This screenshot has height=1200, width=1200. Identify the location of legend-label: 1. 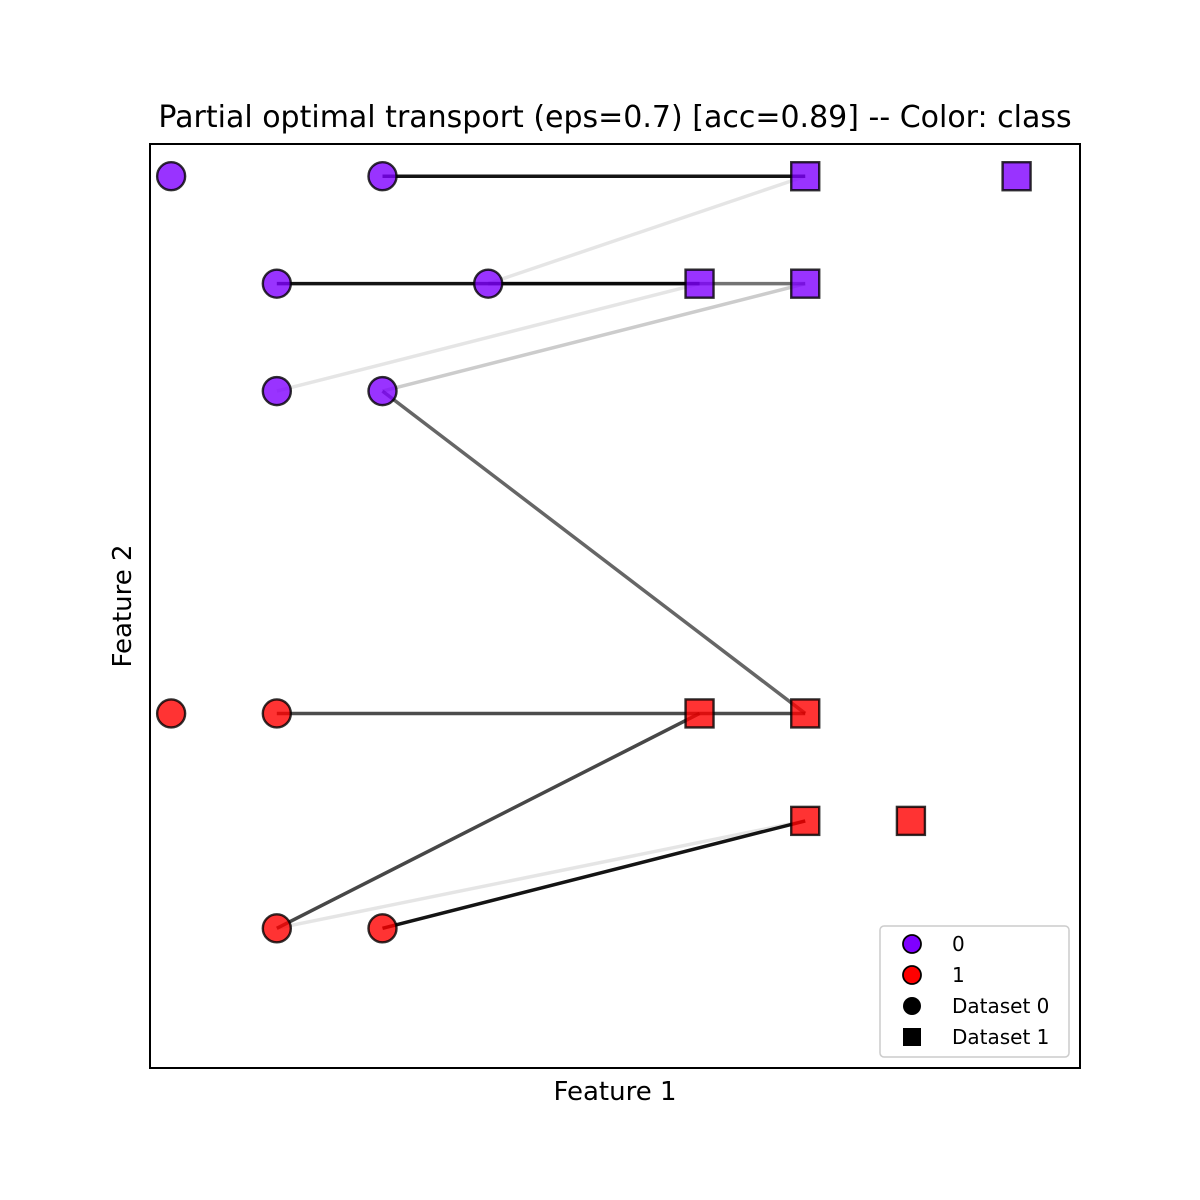
(958, 975).